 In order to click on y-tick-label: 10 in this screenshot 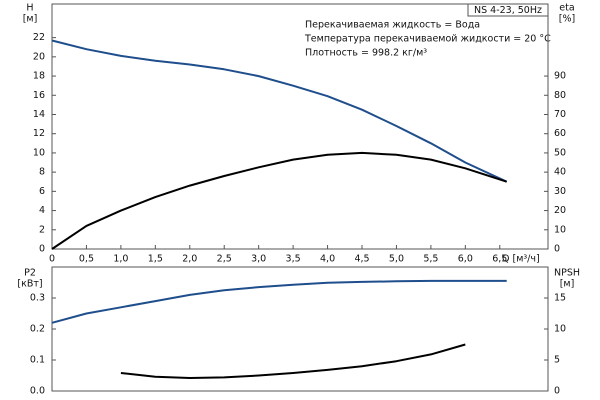, I will do `click(39, 152)`.